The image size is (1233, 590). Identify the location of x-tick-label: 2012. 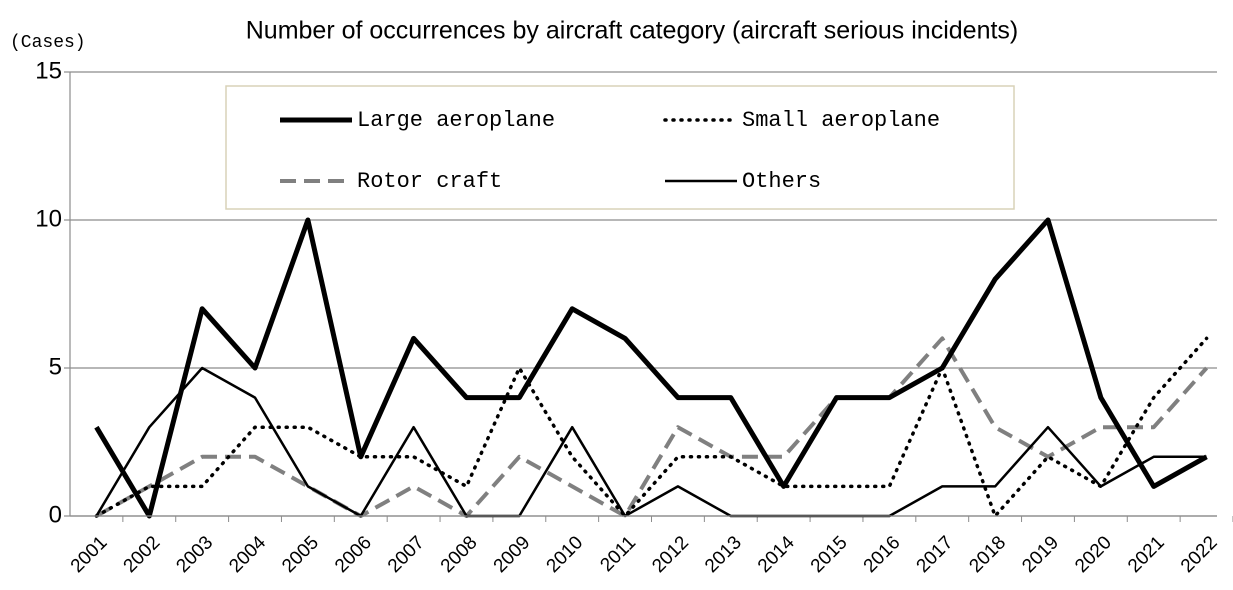
(670, 554).